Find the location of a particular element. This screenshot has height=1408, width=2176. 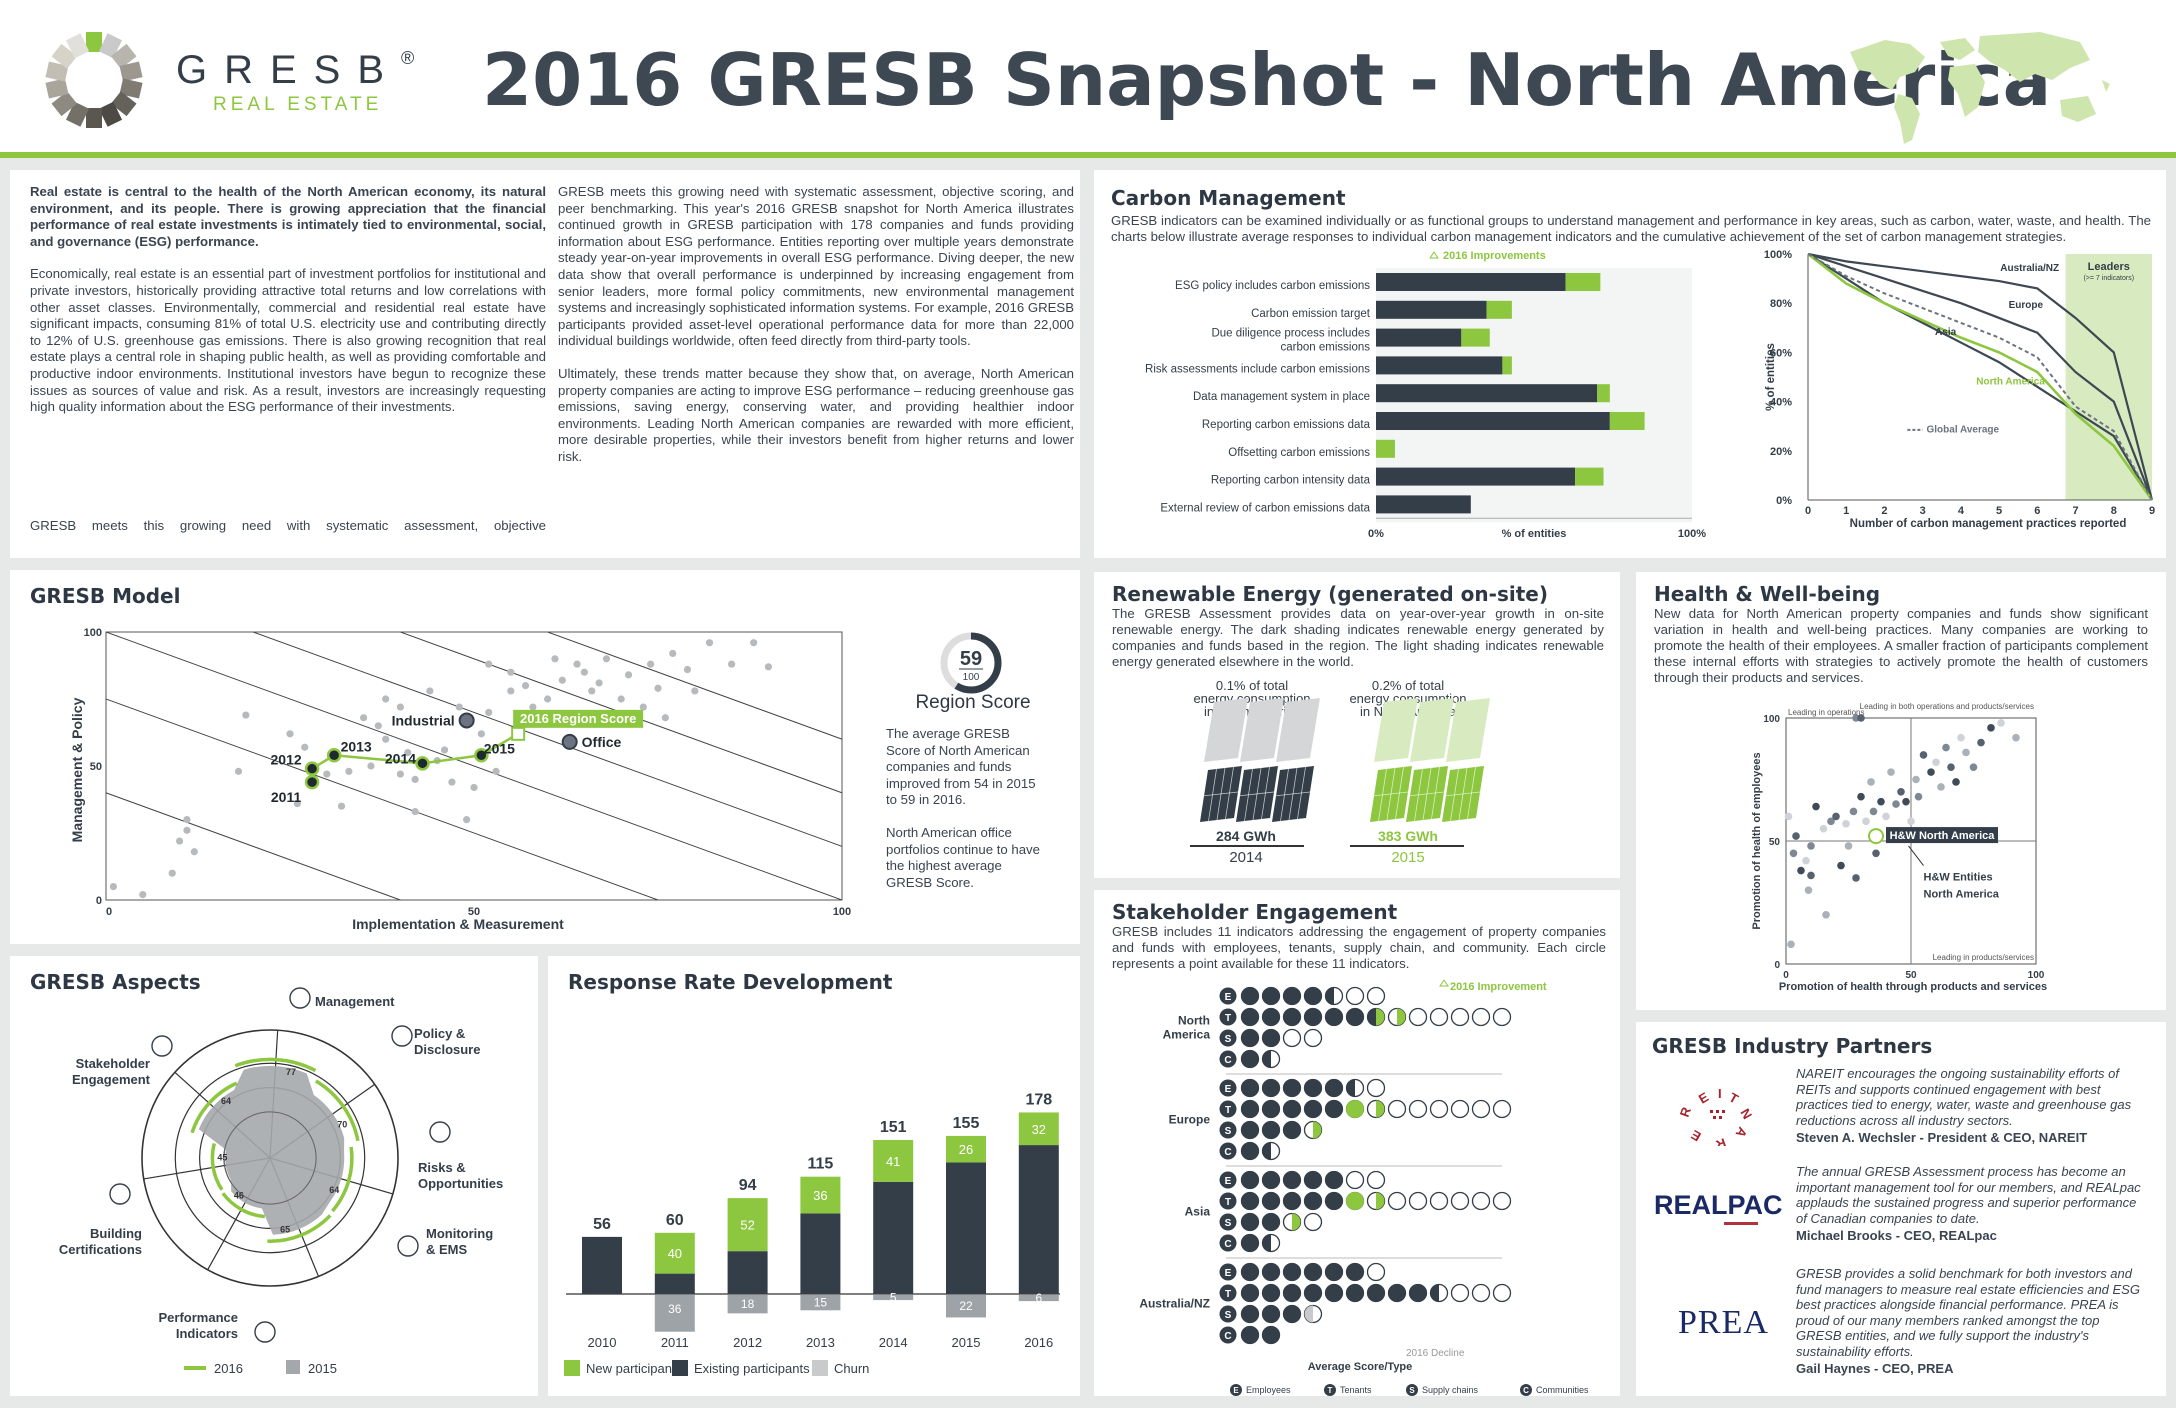

svg-text: T is located at coordinates (1734, 1098).